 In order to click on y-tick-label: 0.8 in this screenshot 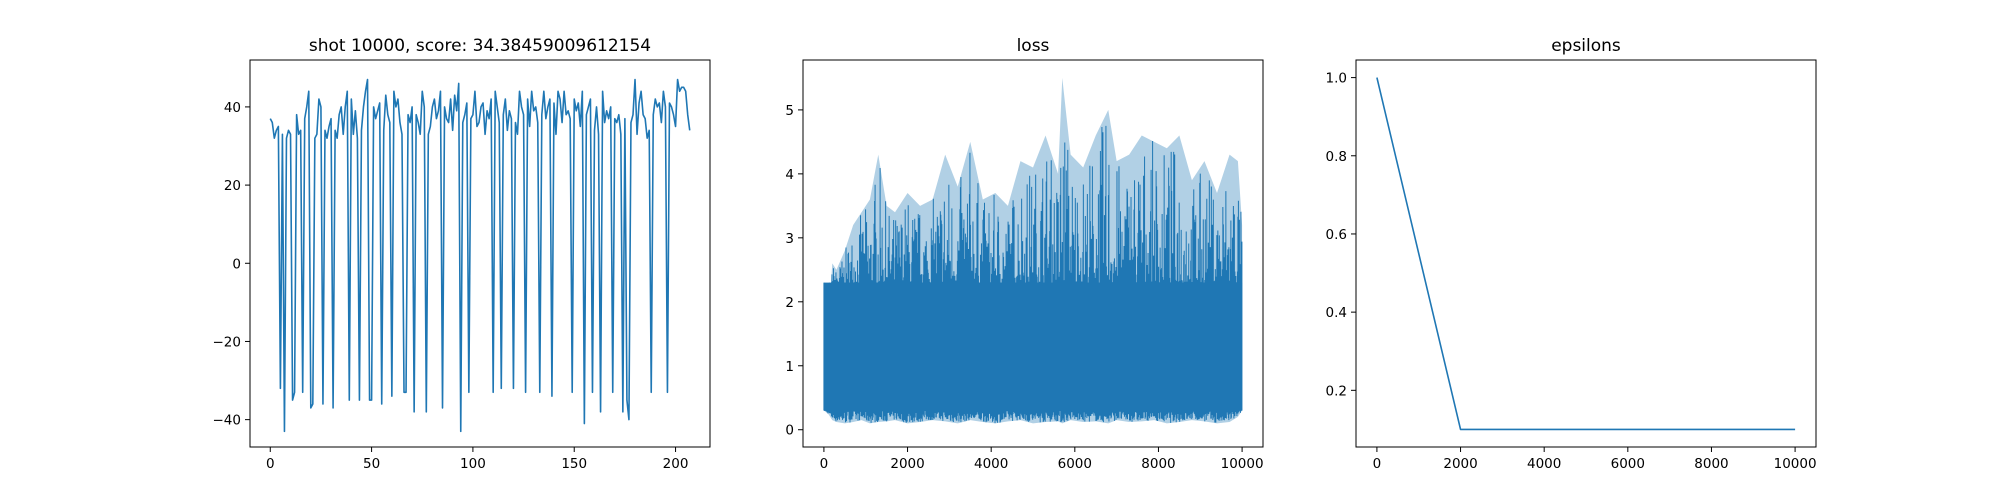, I will do `click(1336, 157)`.